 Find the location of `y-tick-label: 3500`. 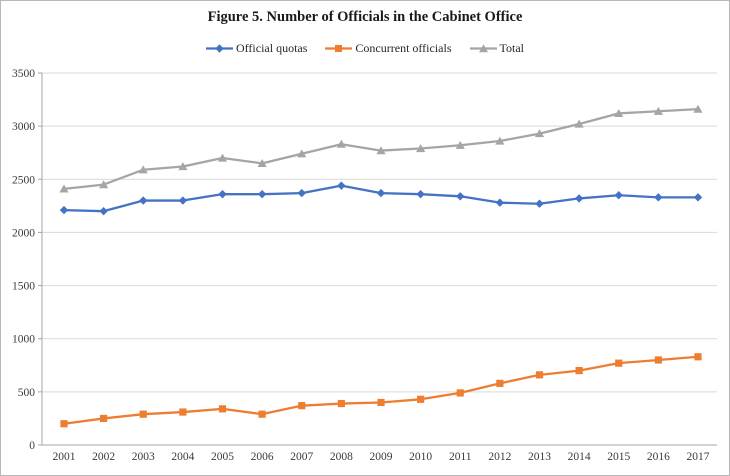

y-tick-label: 3500 is located at coordinates (23, 74).